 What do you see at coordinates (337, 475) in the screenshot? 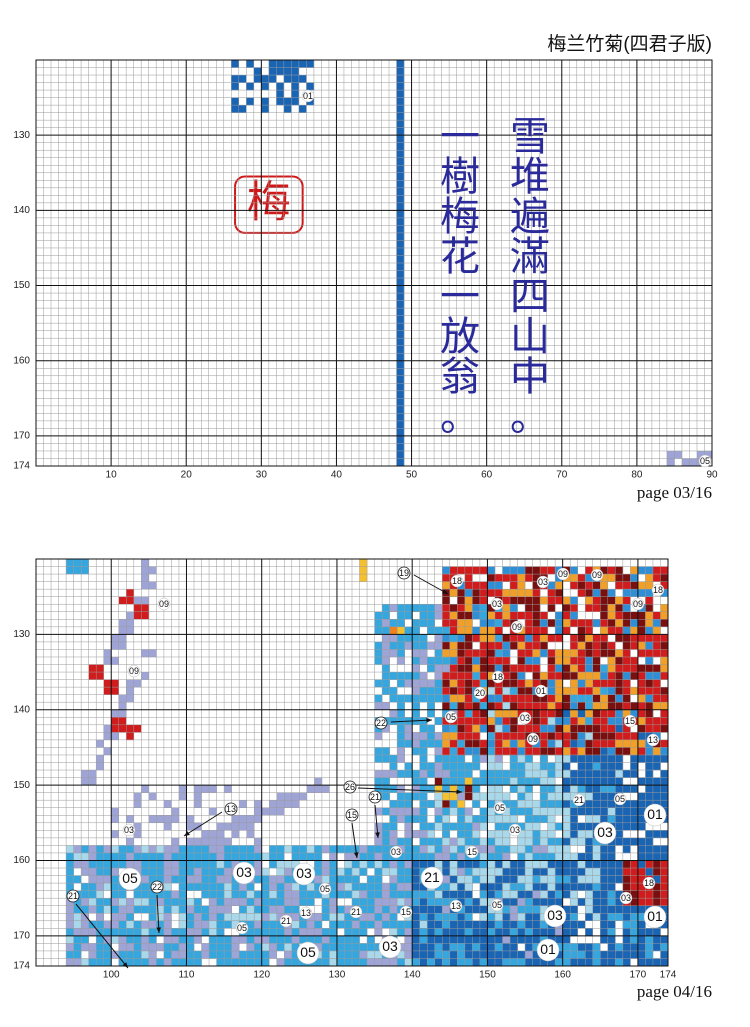
I see `x-tick-label: 40` at bounding box center [337, 475].